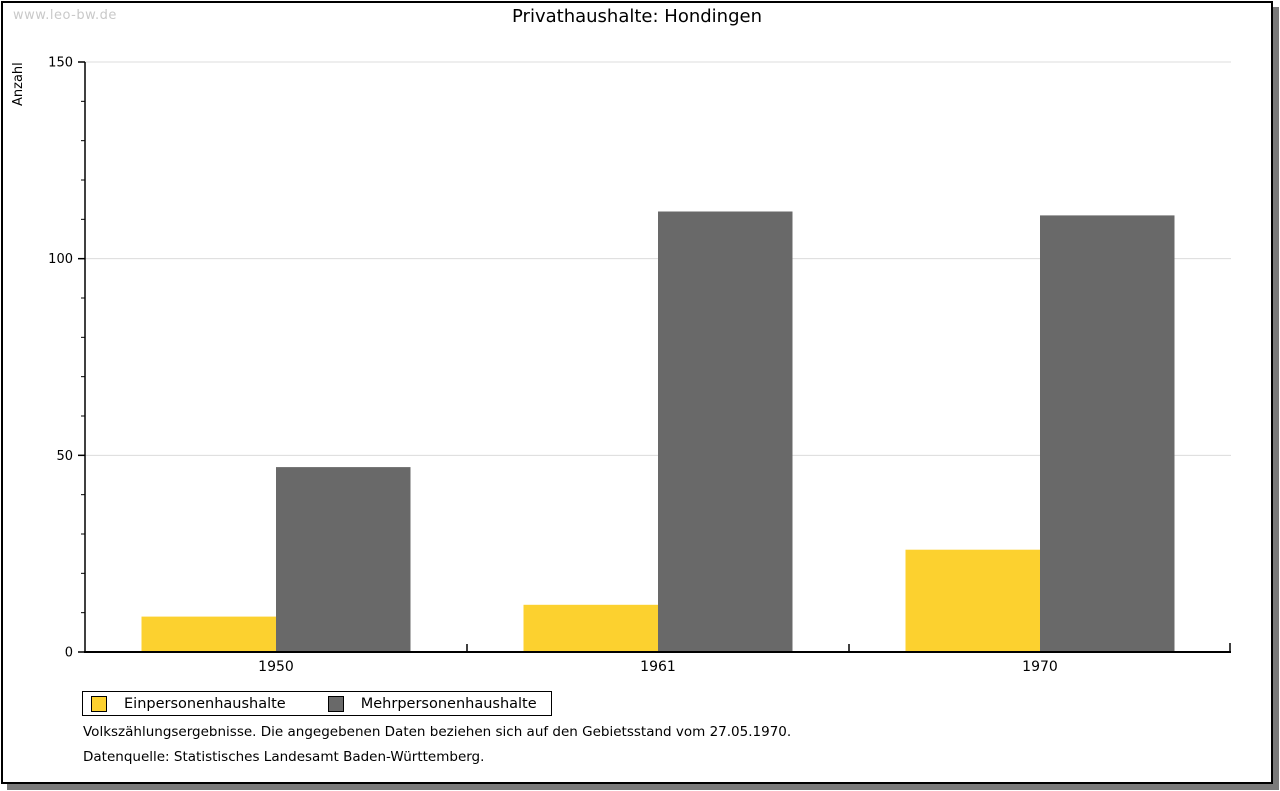 This screenshot has width=1280, height=791. I want to click on svg-text: 50, so click(64, 456).